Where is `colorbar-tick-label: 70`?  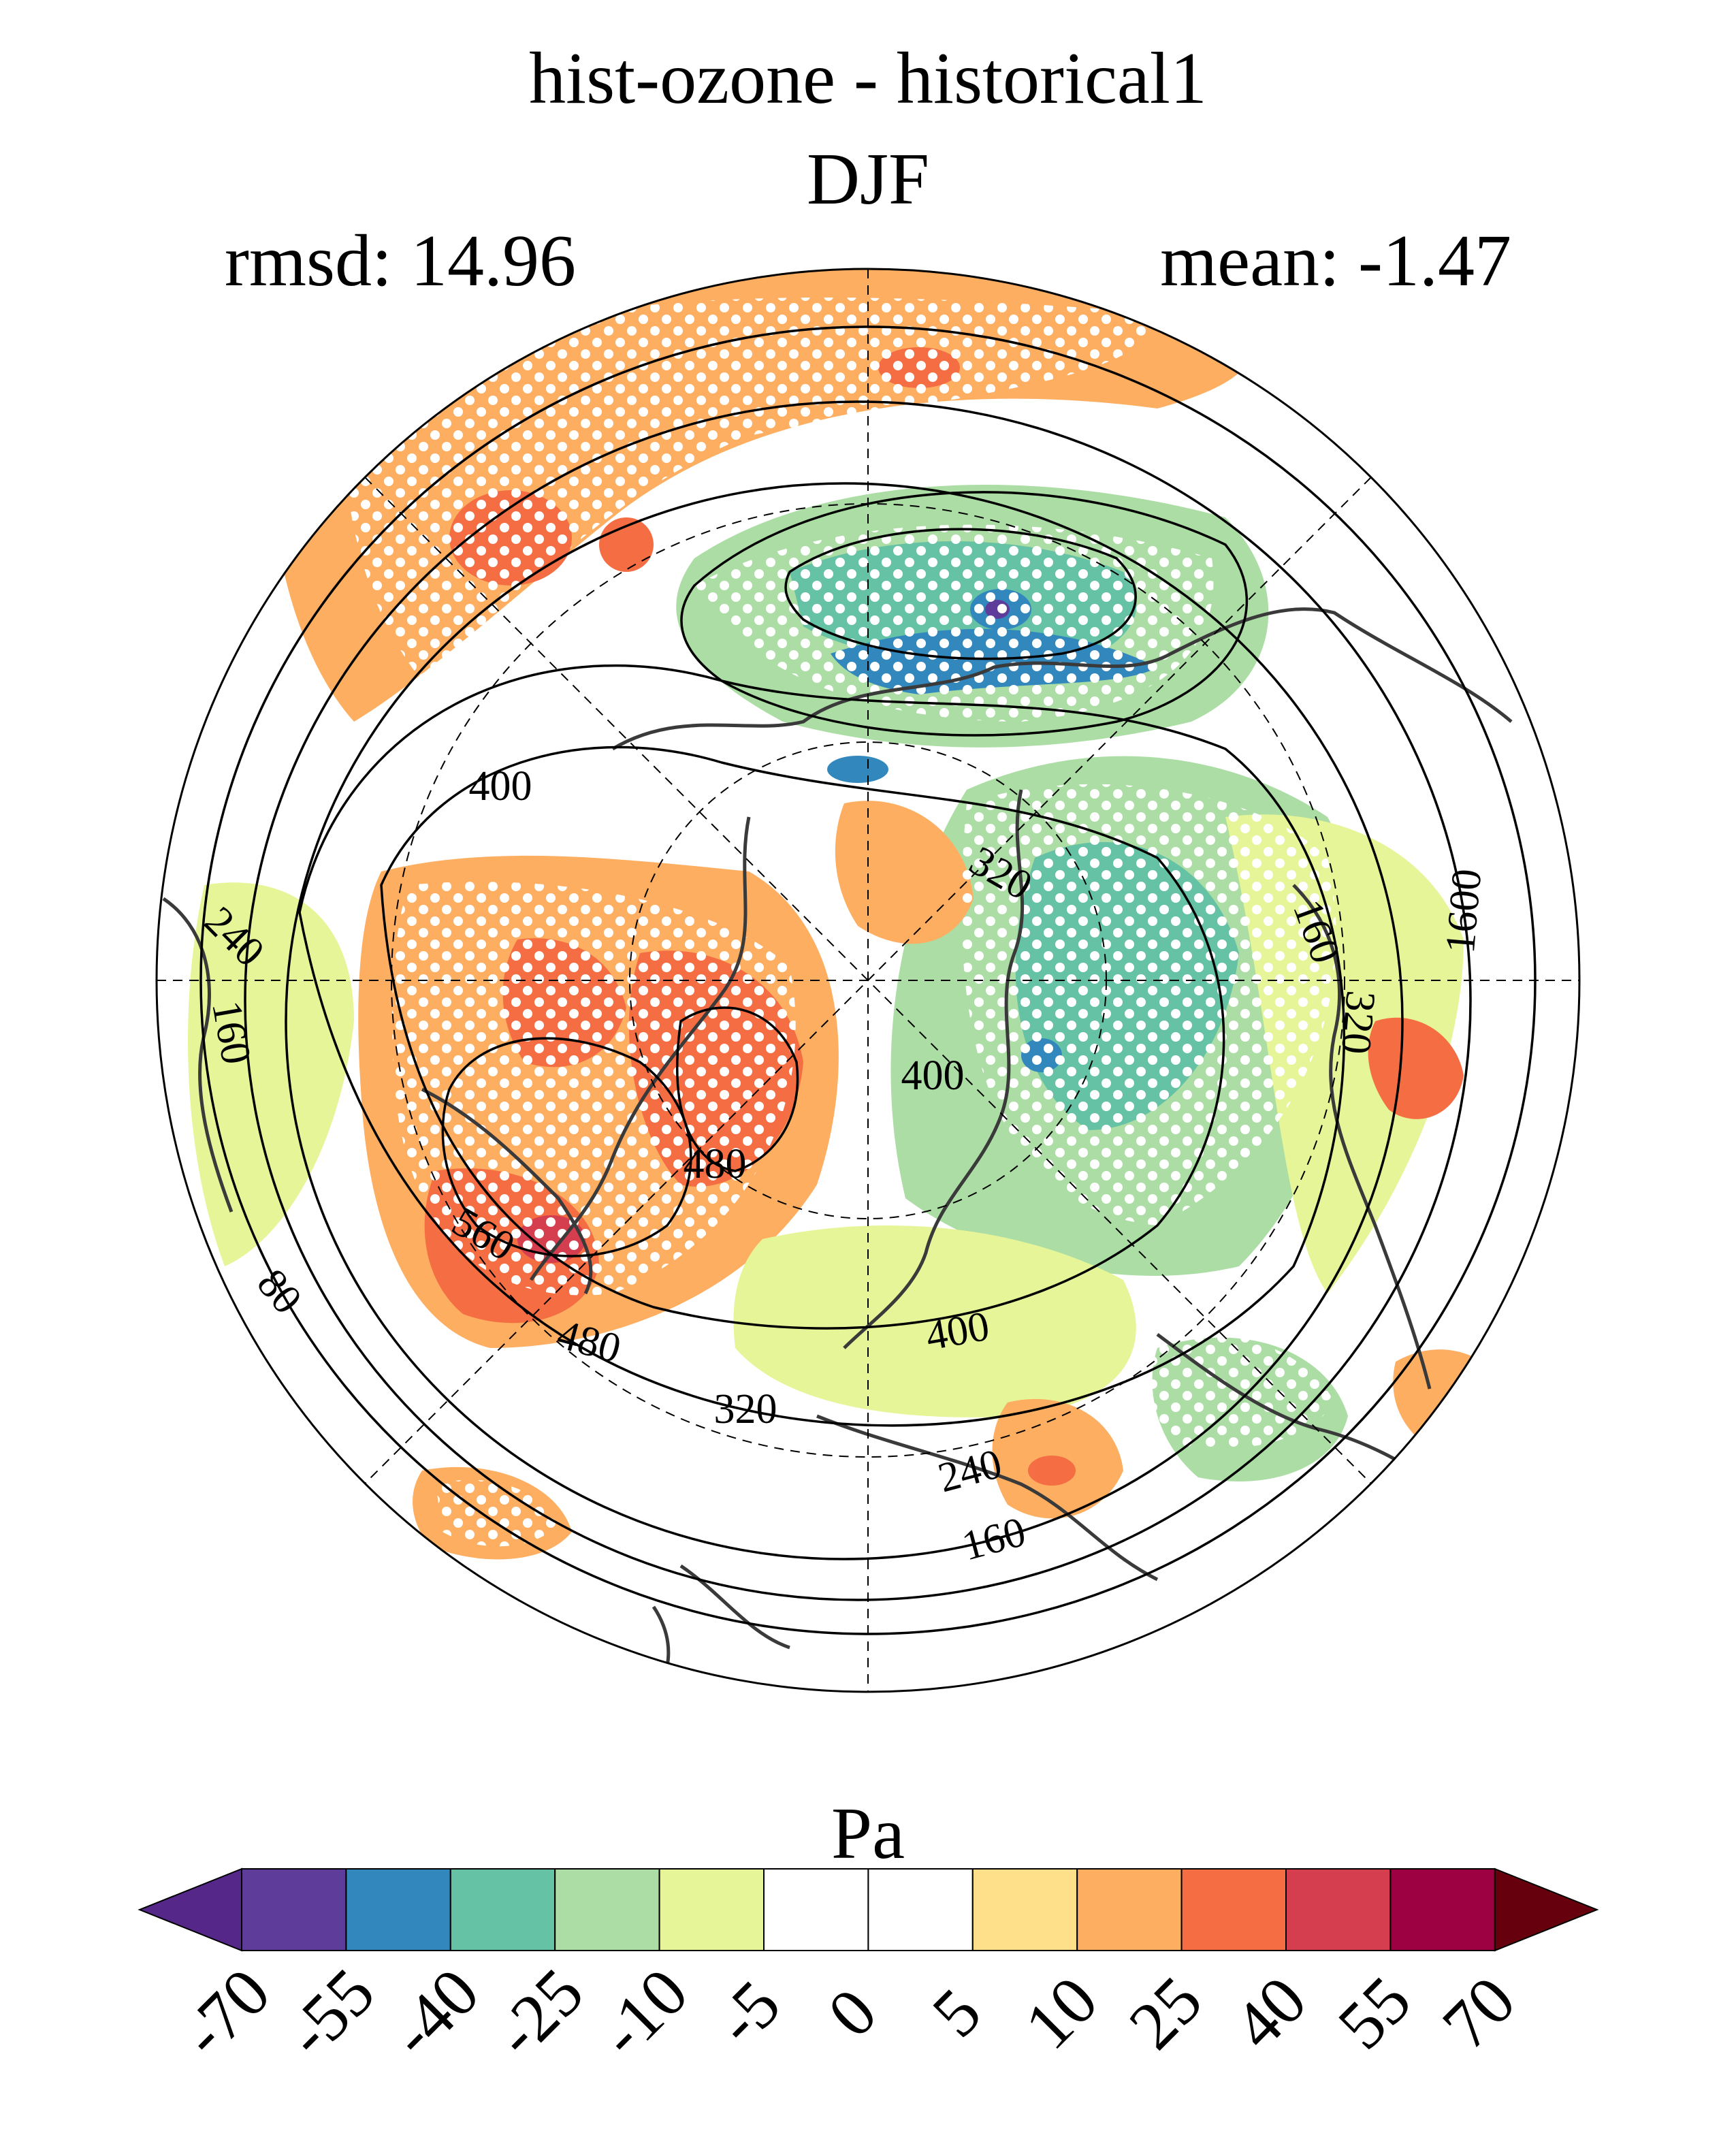 colorbar-tick-label: 70 is located at coordinates (1479, 2013).